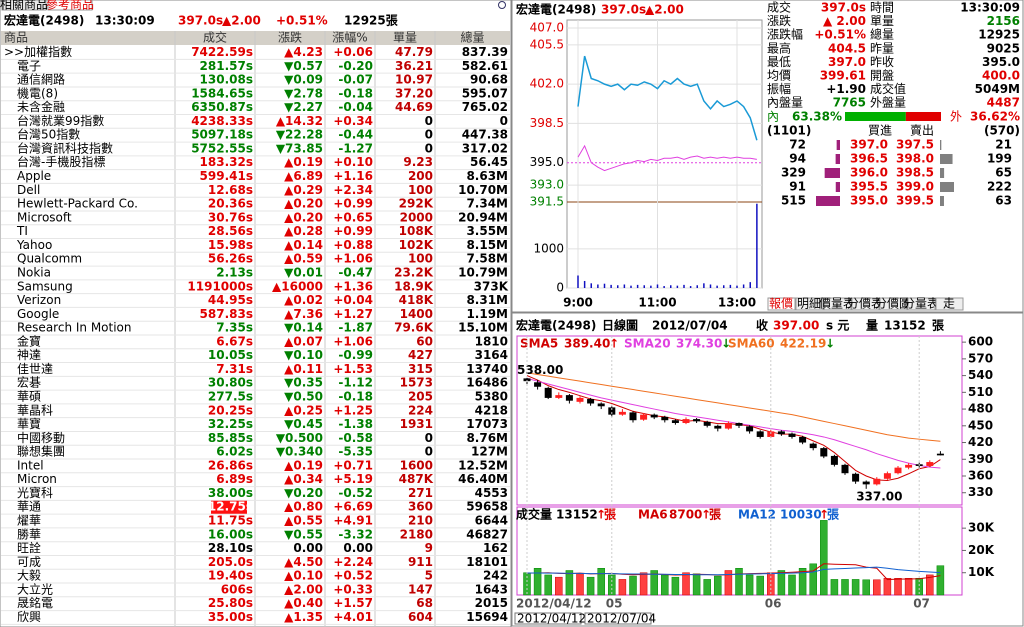 The height and width of the screenshot is (627, 1024). I want to click on row-name: 聯想集團, so click(41, 451).